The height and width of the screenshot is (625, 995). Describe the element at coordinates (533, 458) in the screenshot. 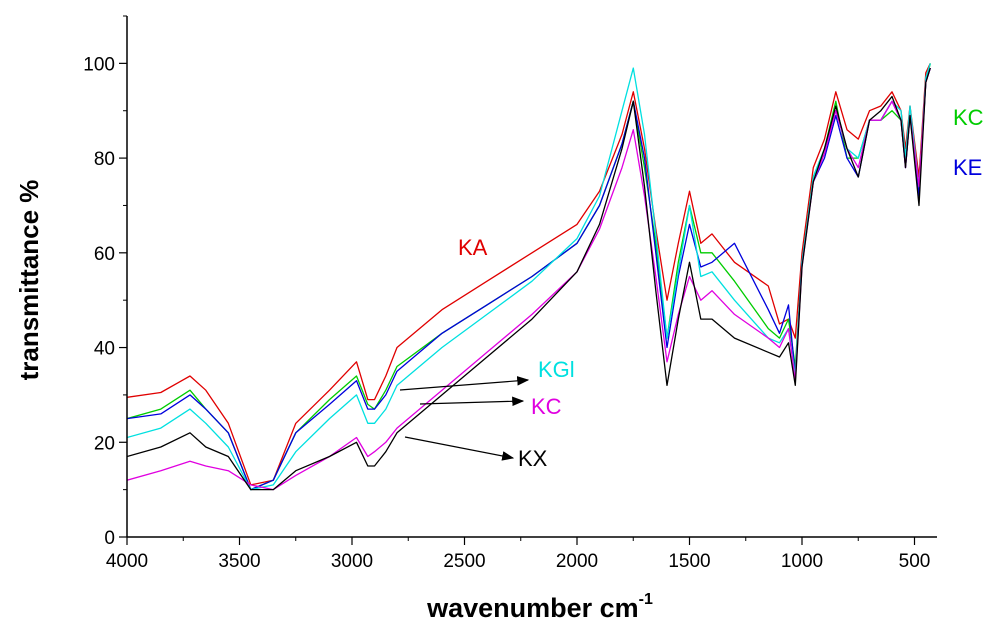

I see `series-label-kx: KX` at that location.